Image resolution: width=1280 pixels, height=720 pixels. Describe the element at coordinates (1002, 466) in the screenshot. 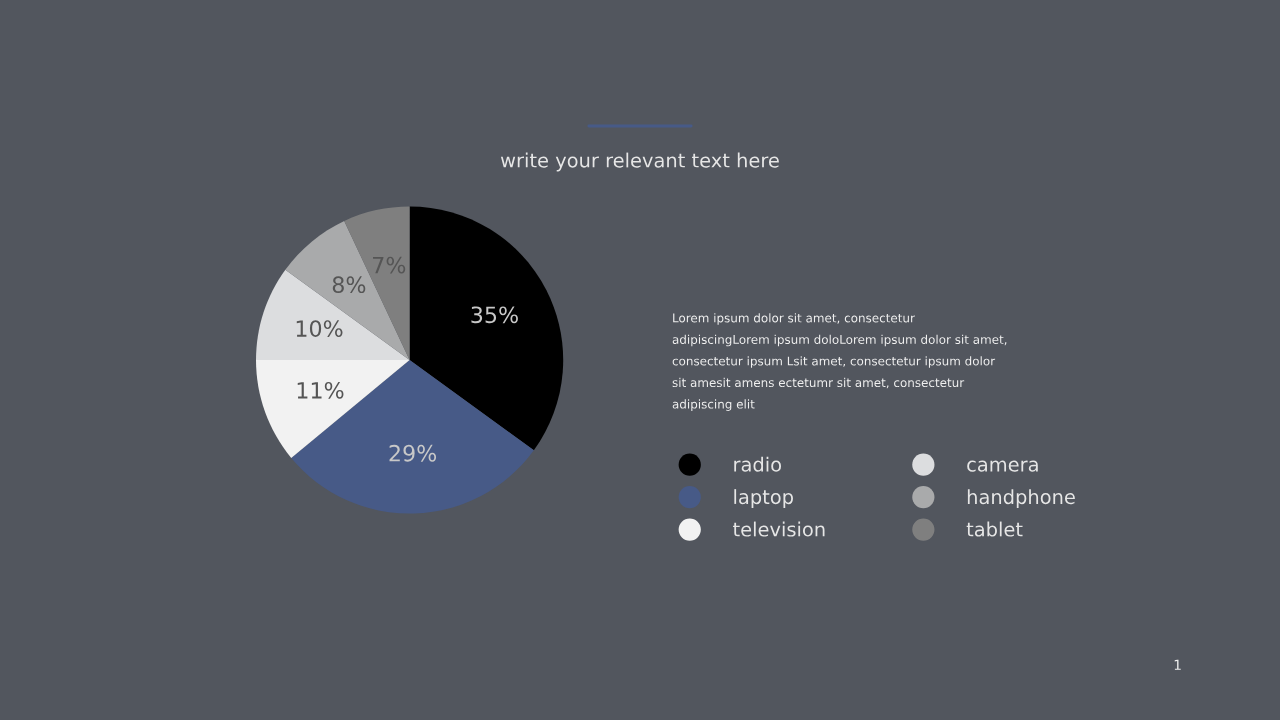

I see `legend-label: camera` at that location.